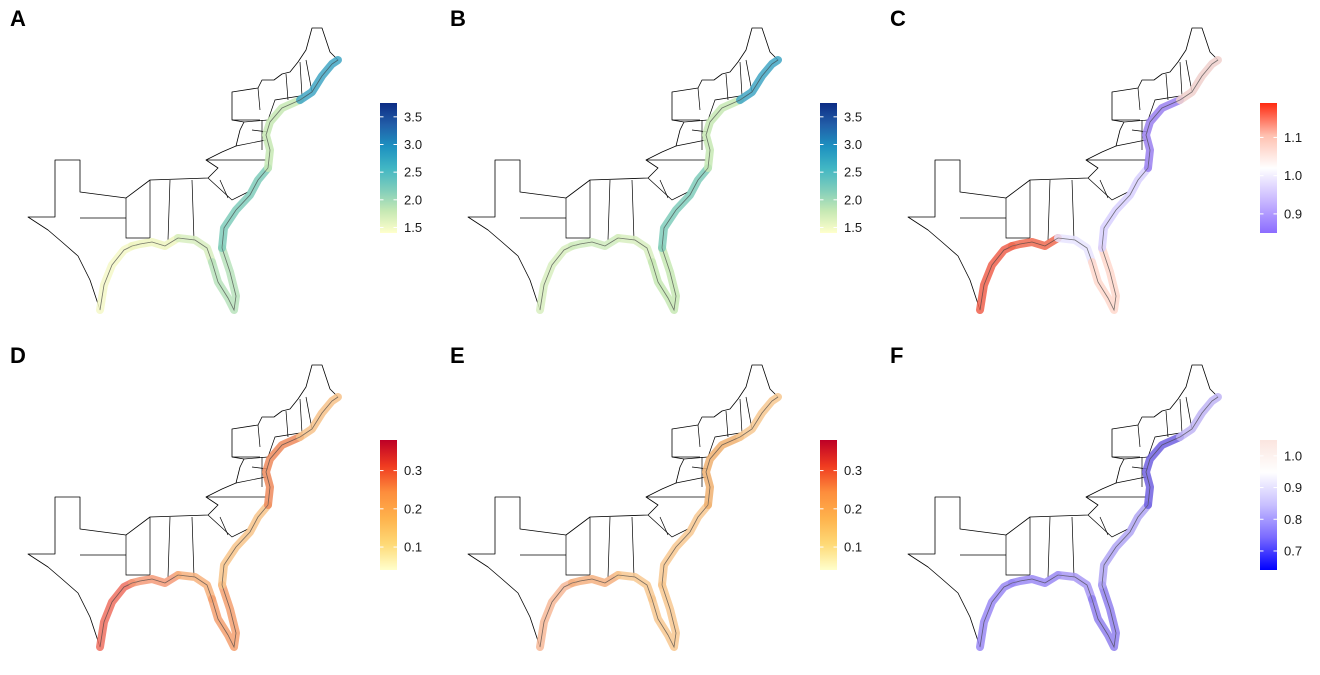 The width and height of the screenshot is (1320, 675). What do you see at coordinates (18, 355) in the screenshot?
I see `panel-label: D` at bounding box center [18, 355].